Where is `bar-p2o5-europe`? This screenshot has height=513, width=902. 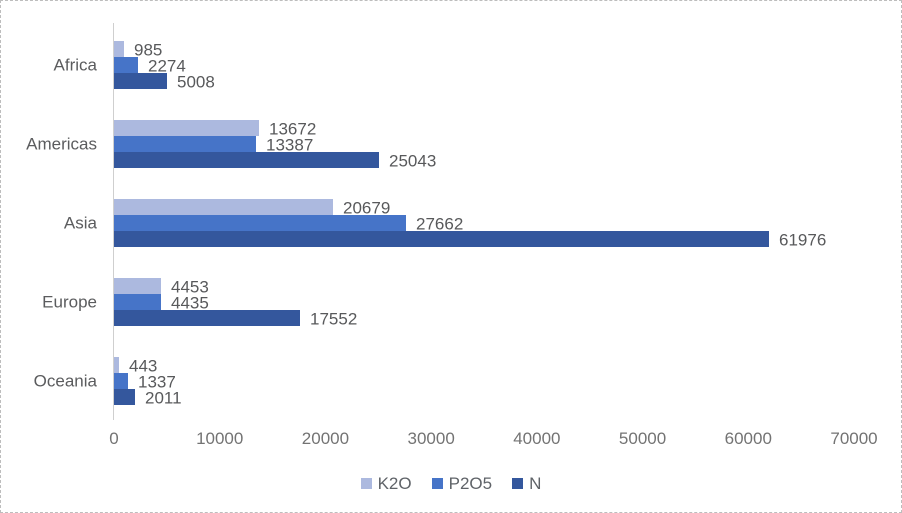 bar-p2o5-europe is located at coordinates (137, 301).